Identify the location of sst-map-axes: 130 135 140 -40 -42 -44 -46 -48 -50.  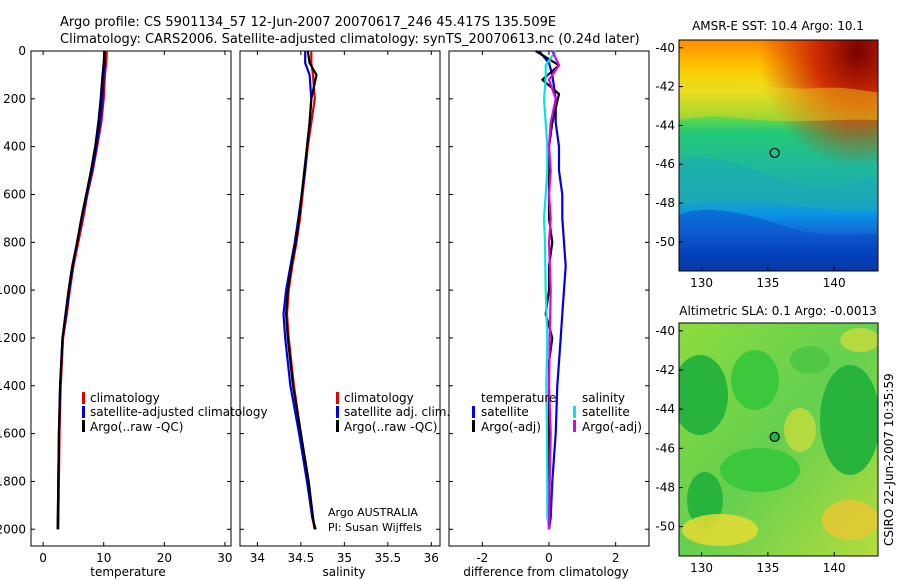
(750, 165).